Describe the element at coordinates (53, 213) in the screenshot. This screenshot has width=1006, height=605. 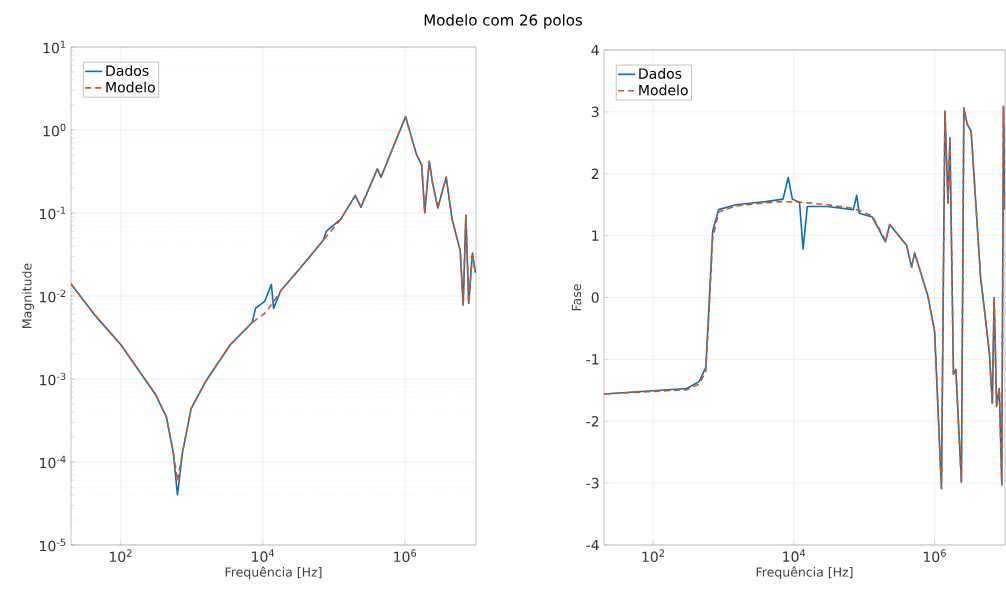
I see `y-tick-label: 10$^{-1}$` at that location.